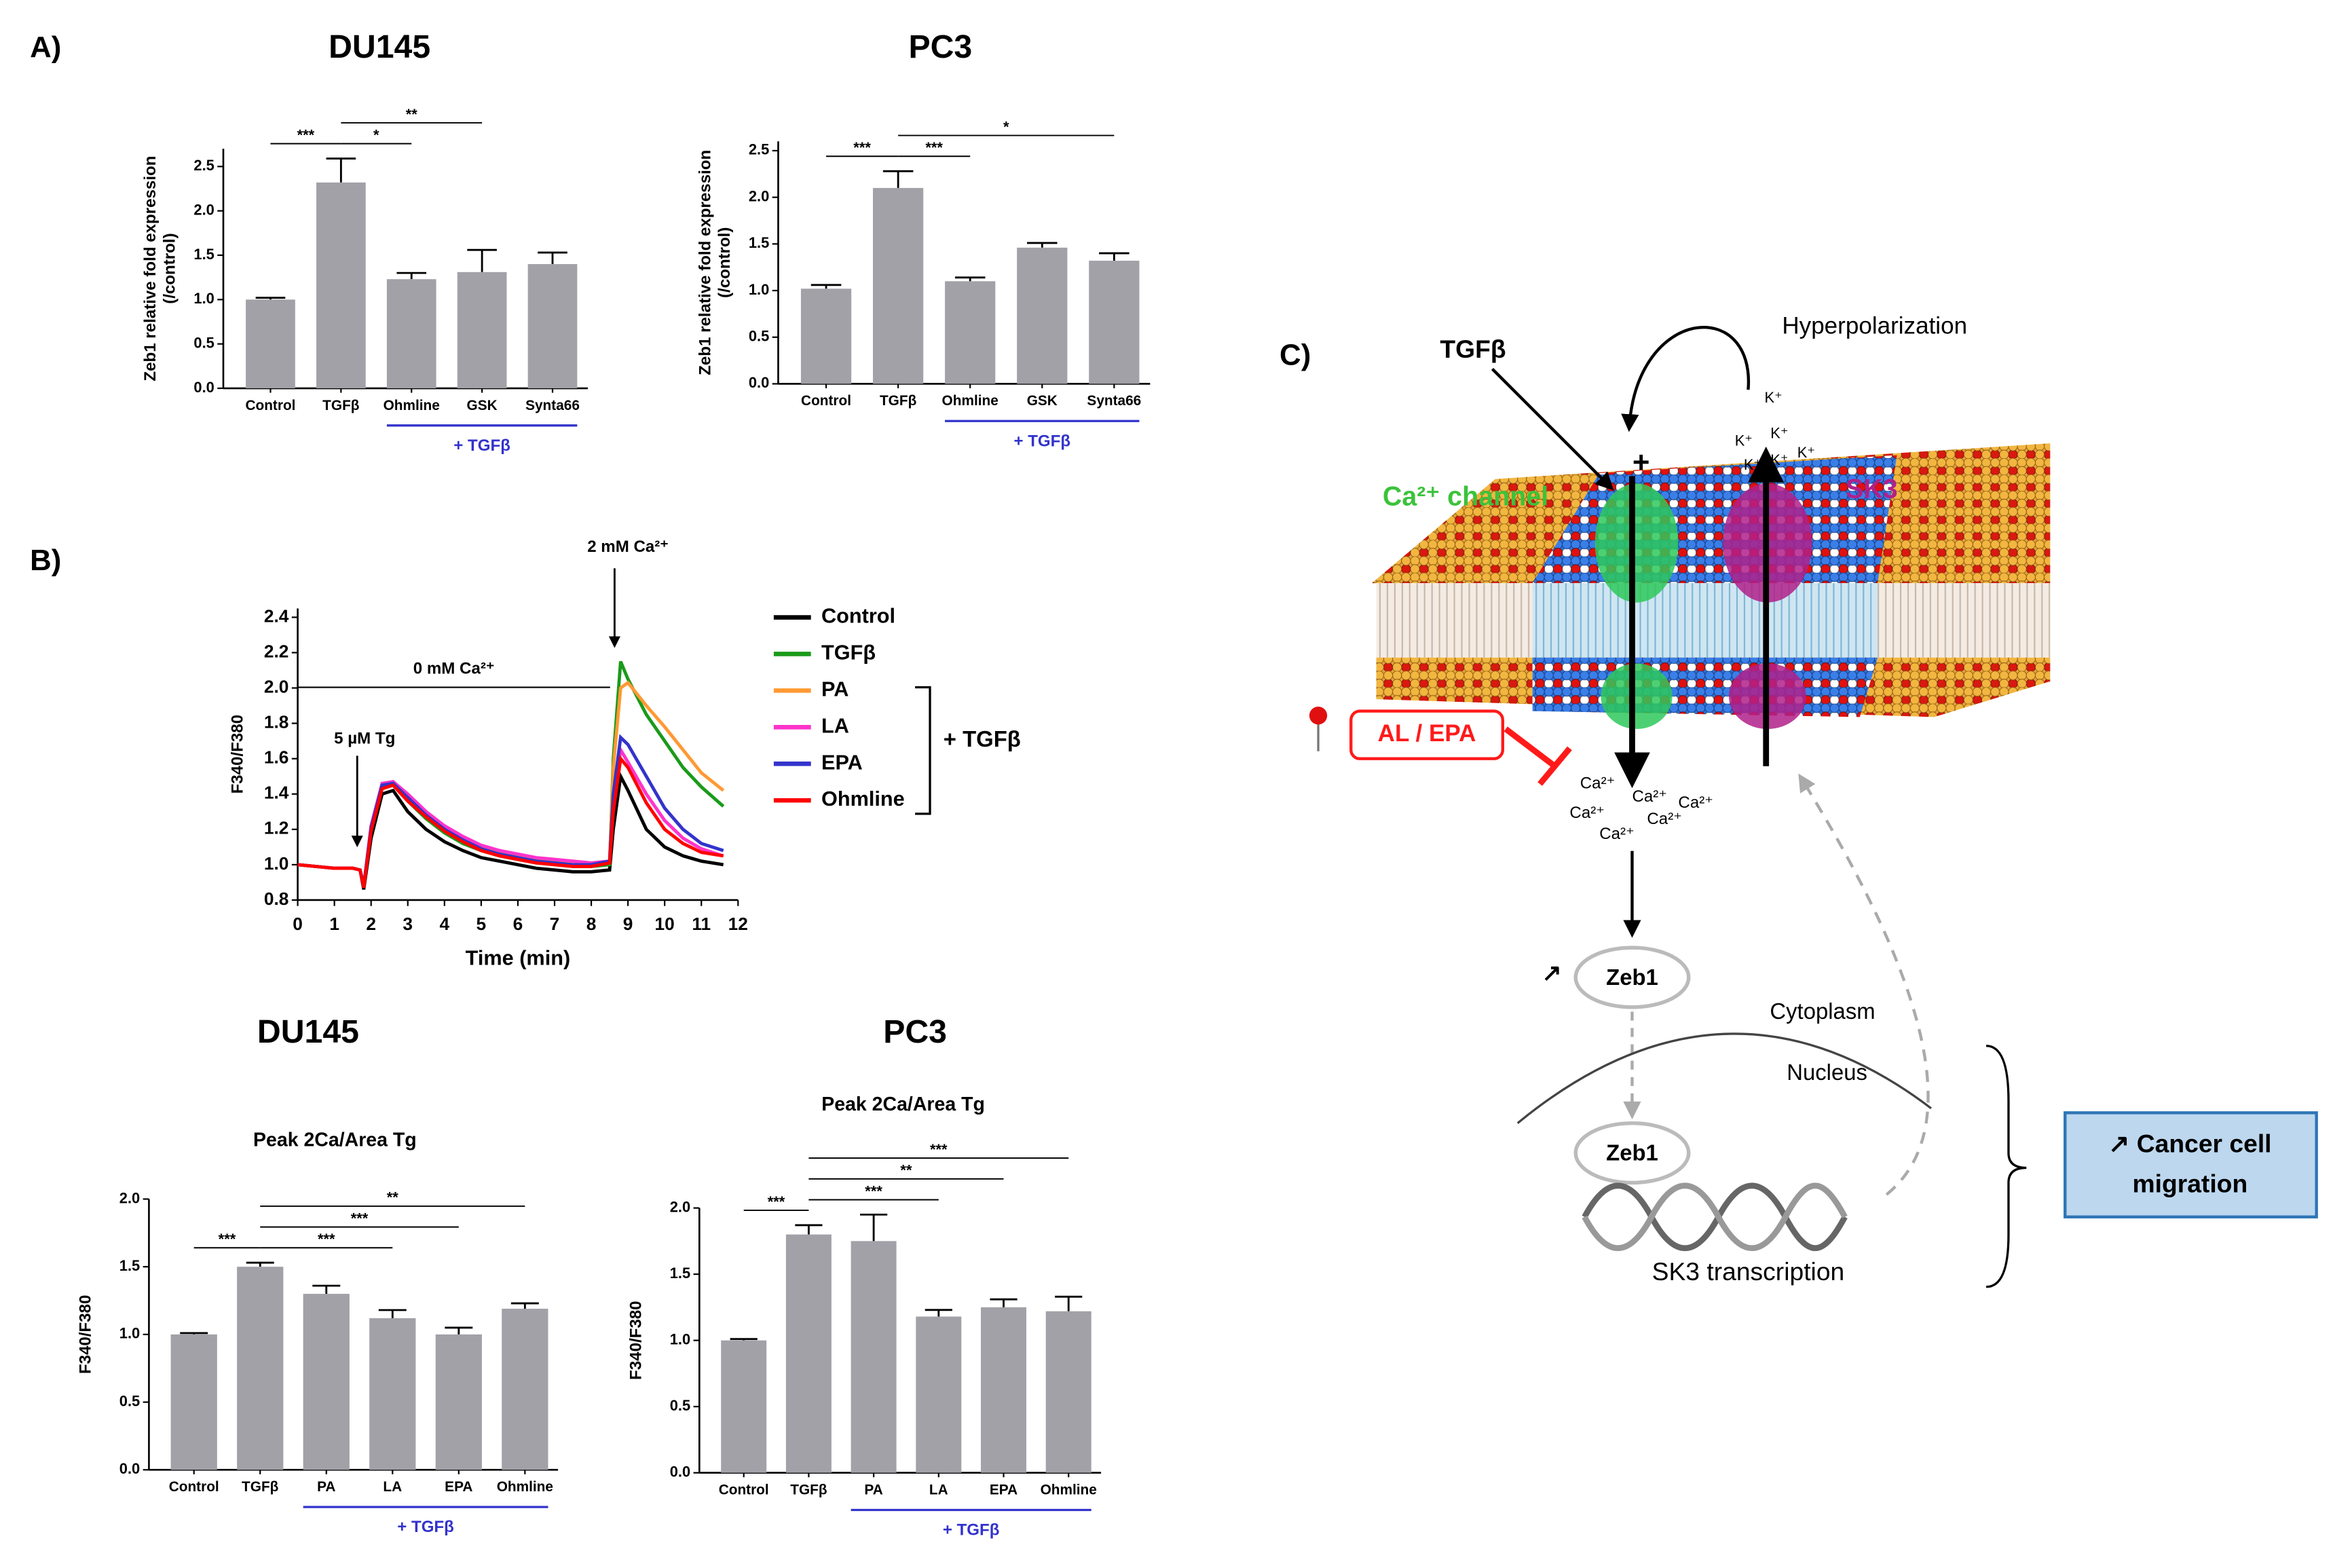 This screenshot has height=1568, width=2333. Describe the element at coordinates (129, 1266) in the screenshot. I see `y-tick-label: 1.5` at that location.